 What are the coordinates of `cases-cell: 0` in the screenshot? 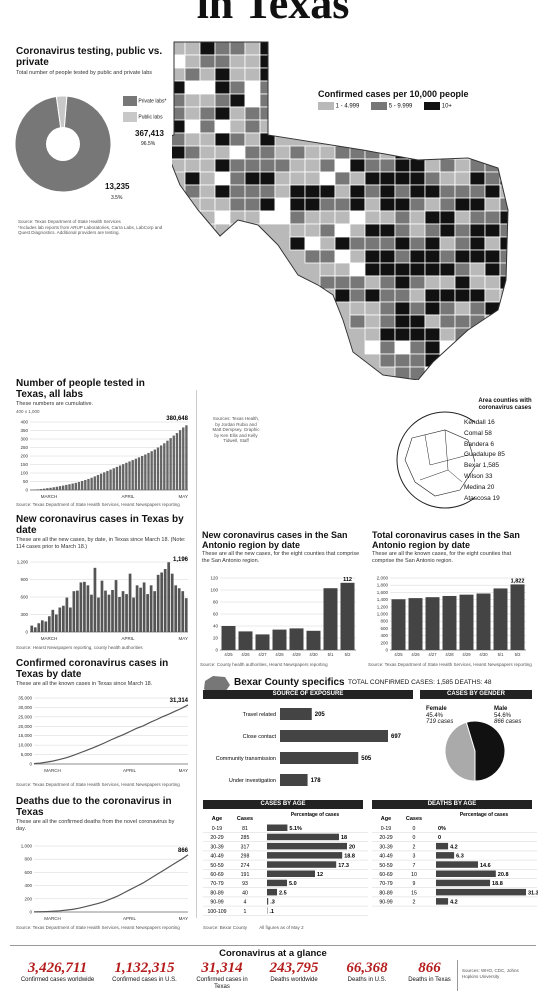 It's located at (414, 829).